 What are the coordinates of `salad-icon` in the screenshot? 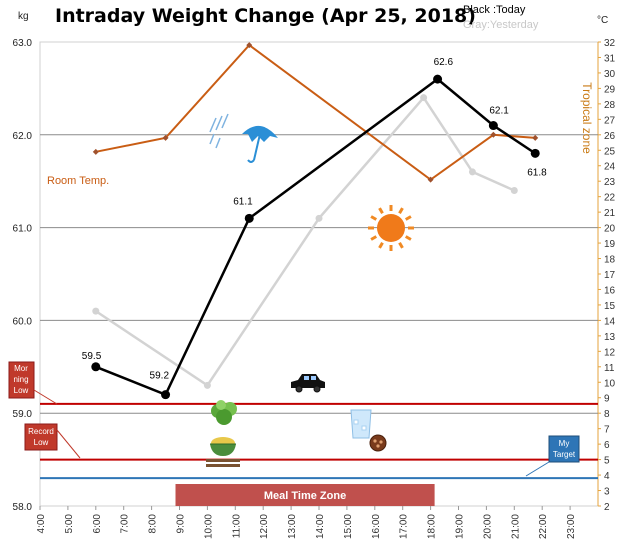 It's located at (224, 412).